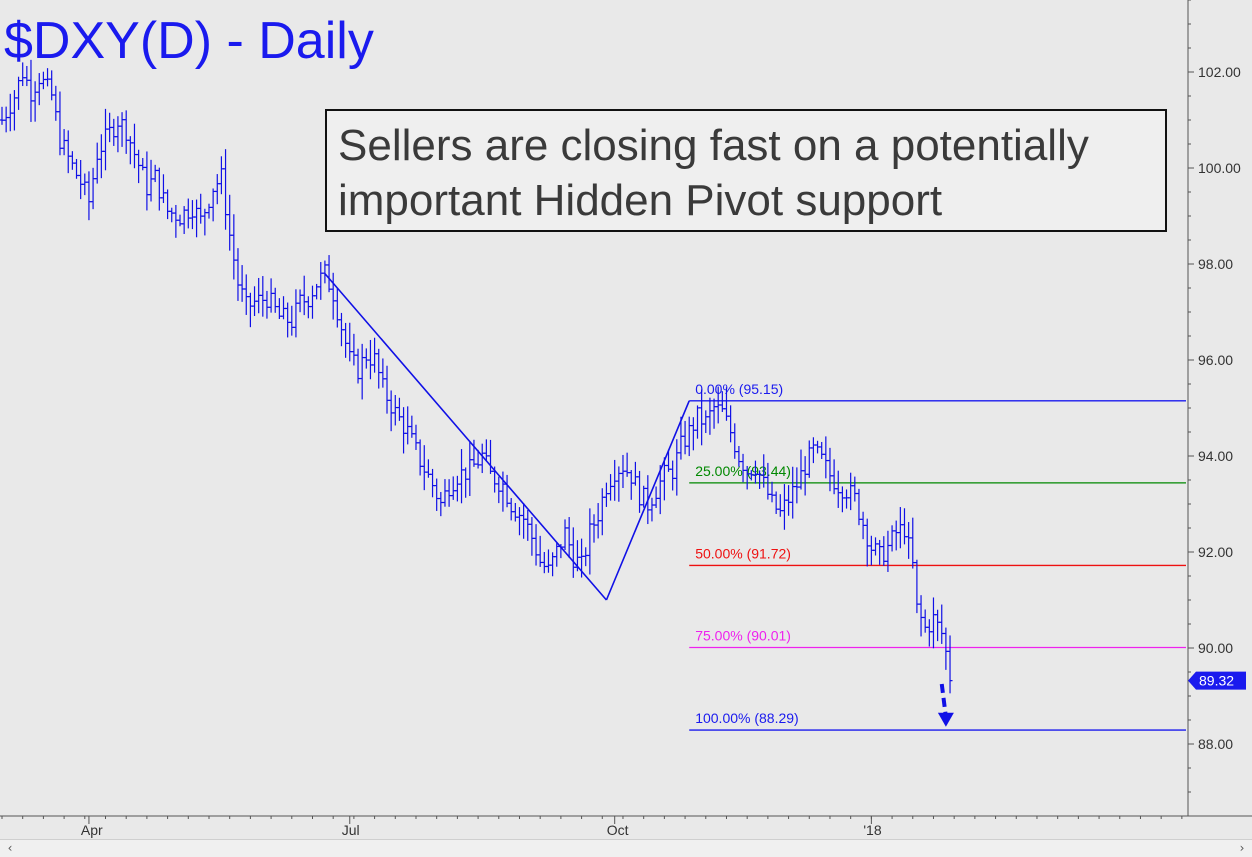 This screenshot has height=857, width=1252. What do you see at coordinates (1215, 456) in the screenshot?
I see `y-tick-label: 94.00` at bounding box center [1215, 456].